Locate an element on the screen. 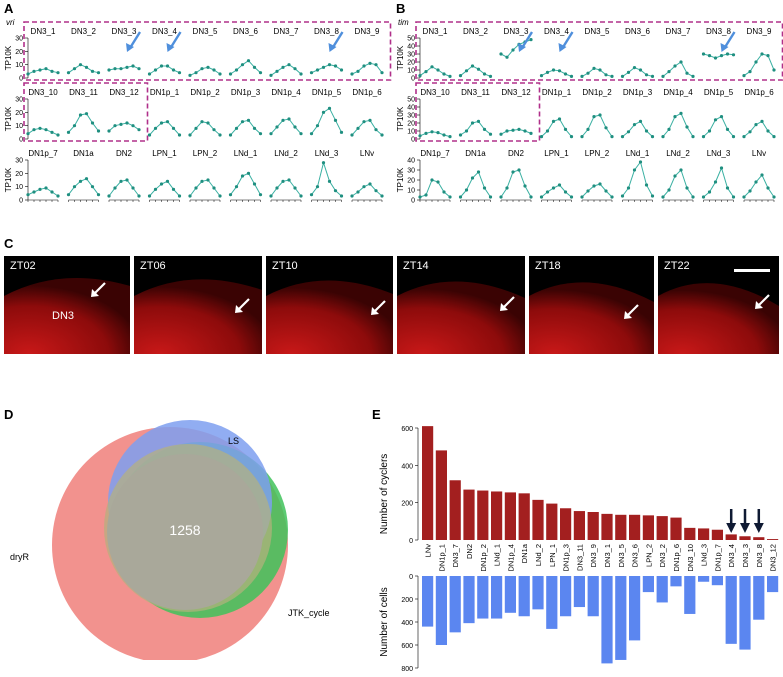 The width and height of the screenshot is (783, 677). black-arrow-head is located at coordinates (731, 528).